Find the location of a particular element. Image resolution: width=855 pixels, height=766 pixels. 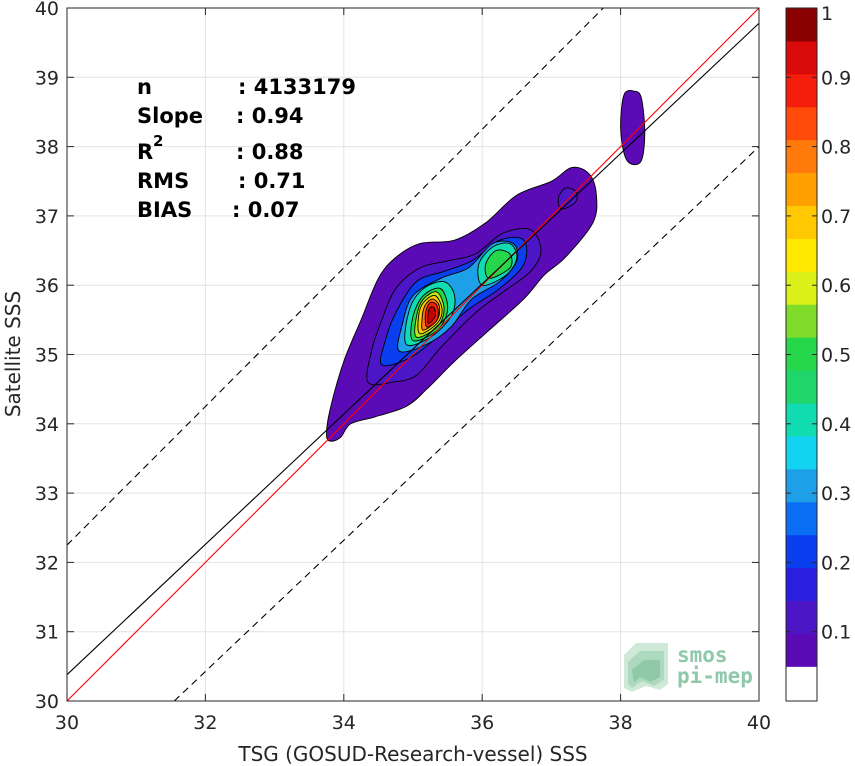

logo-text-pimep: pi-mep is located at coordinates (715, 676).